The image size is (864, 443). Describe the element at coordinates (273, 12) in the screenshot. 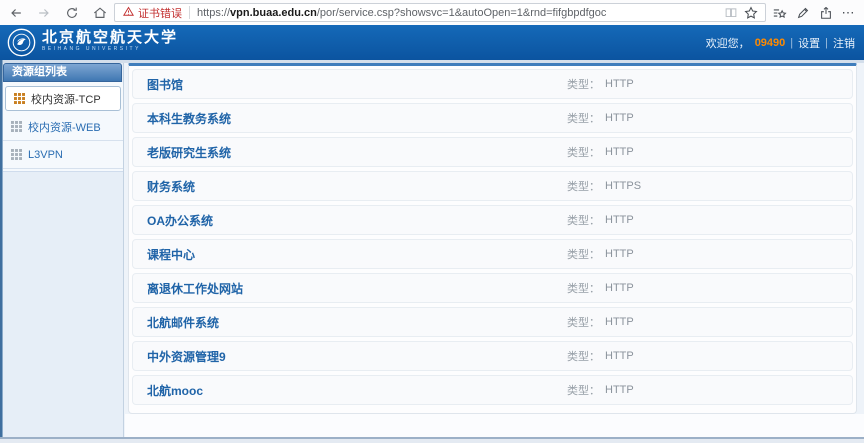

I see `url-domain: vpn.buaa.edu.cn` at that location.